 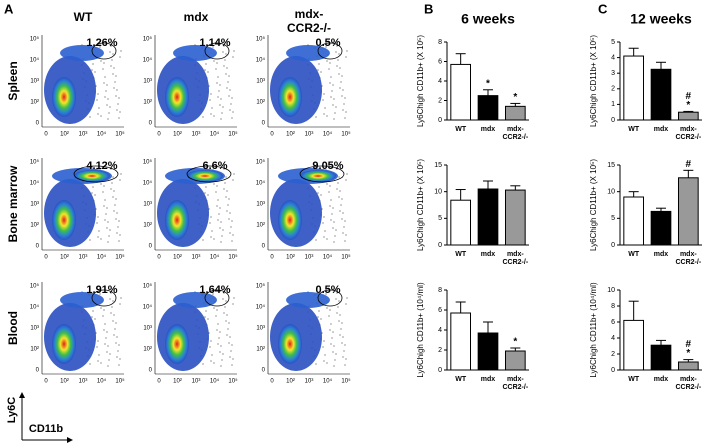 What do you see at coordinates (147, 329) in the screenshot?
I see `y-tick-label: 10³` at bounding box center [147, 329].